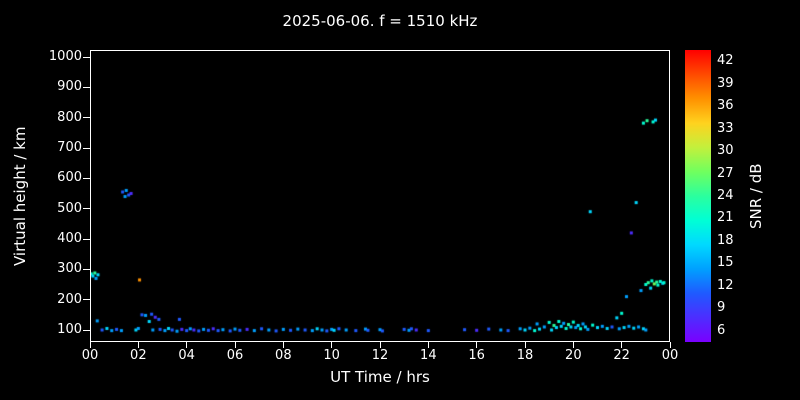 The image size is (800, 400). I want to click on y-tick-label: 100, so click(69, 329).